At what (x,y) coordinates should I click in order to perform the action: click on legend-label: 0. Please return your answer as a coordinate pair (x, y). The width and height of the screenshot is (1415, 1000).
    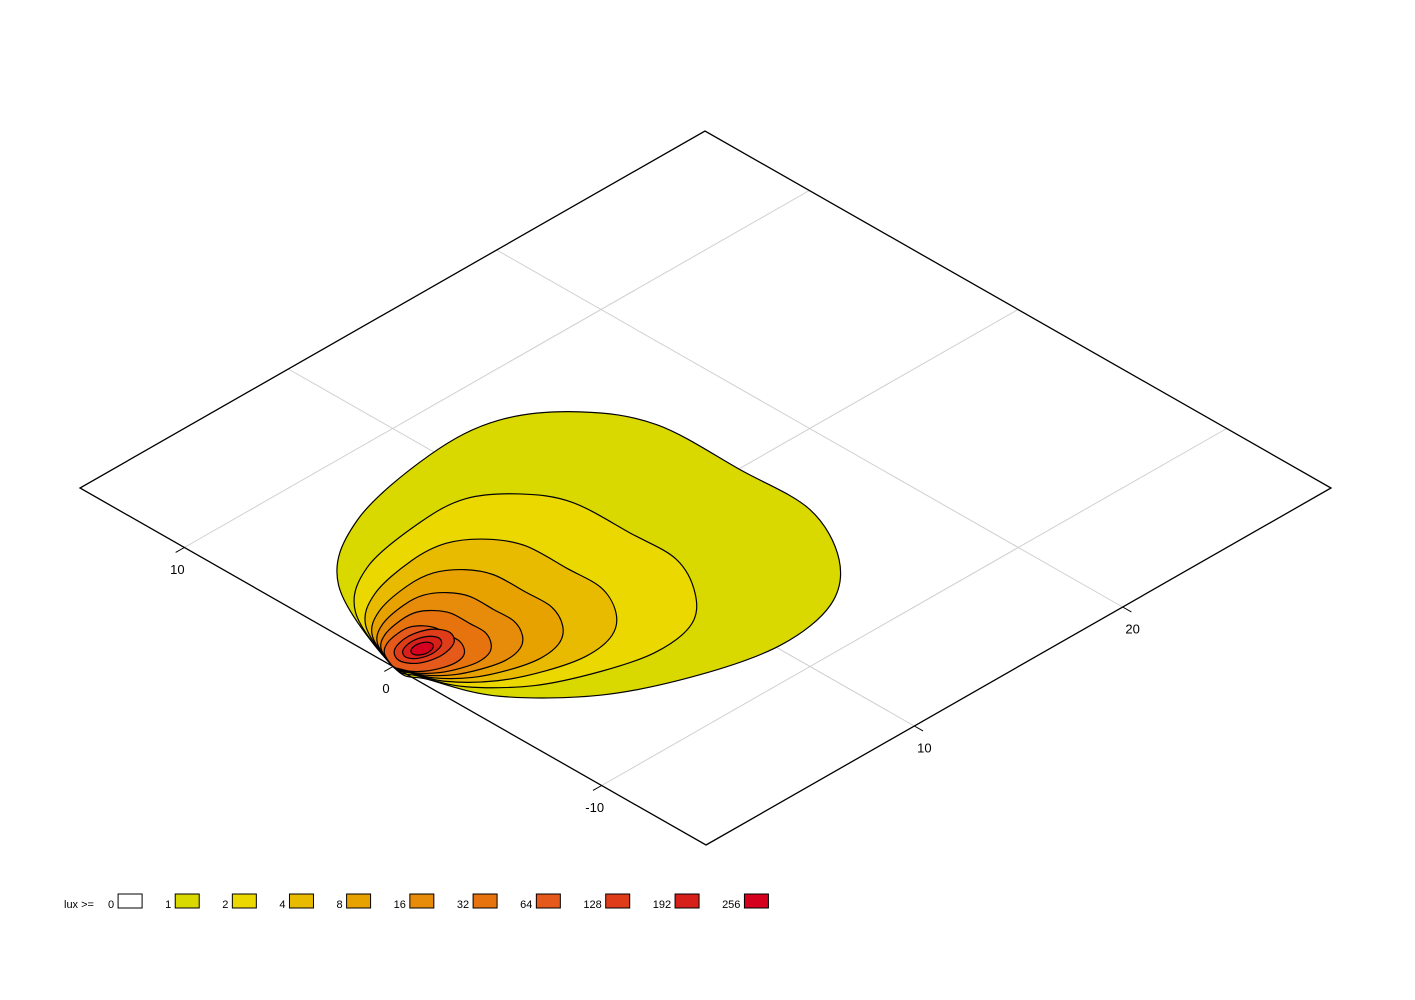
    Looking at the image, I should click on (111, 905).